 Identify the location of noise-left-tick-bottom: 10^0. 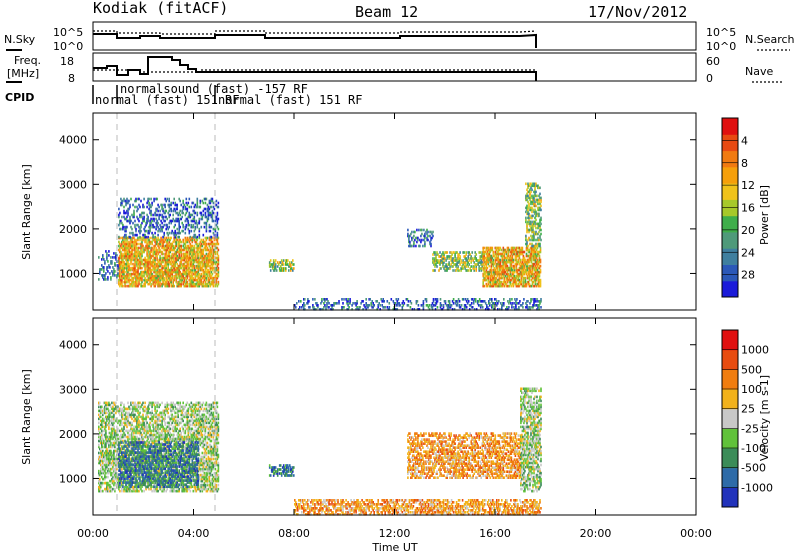
(68, 46).